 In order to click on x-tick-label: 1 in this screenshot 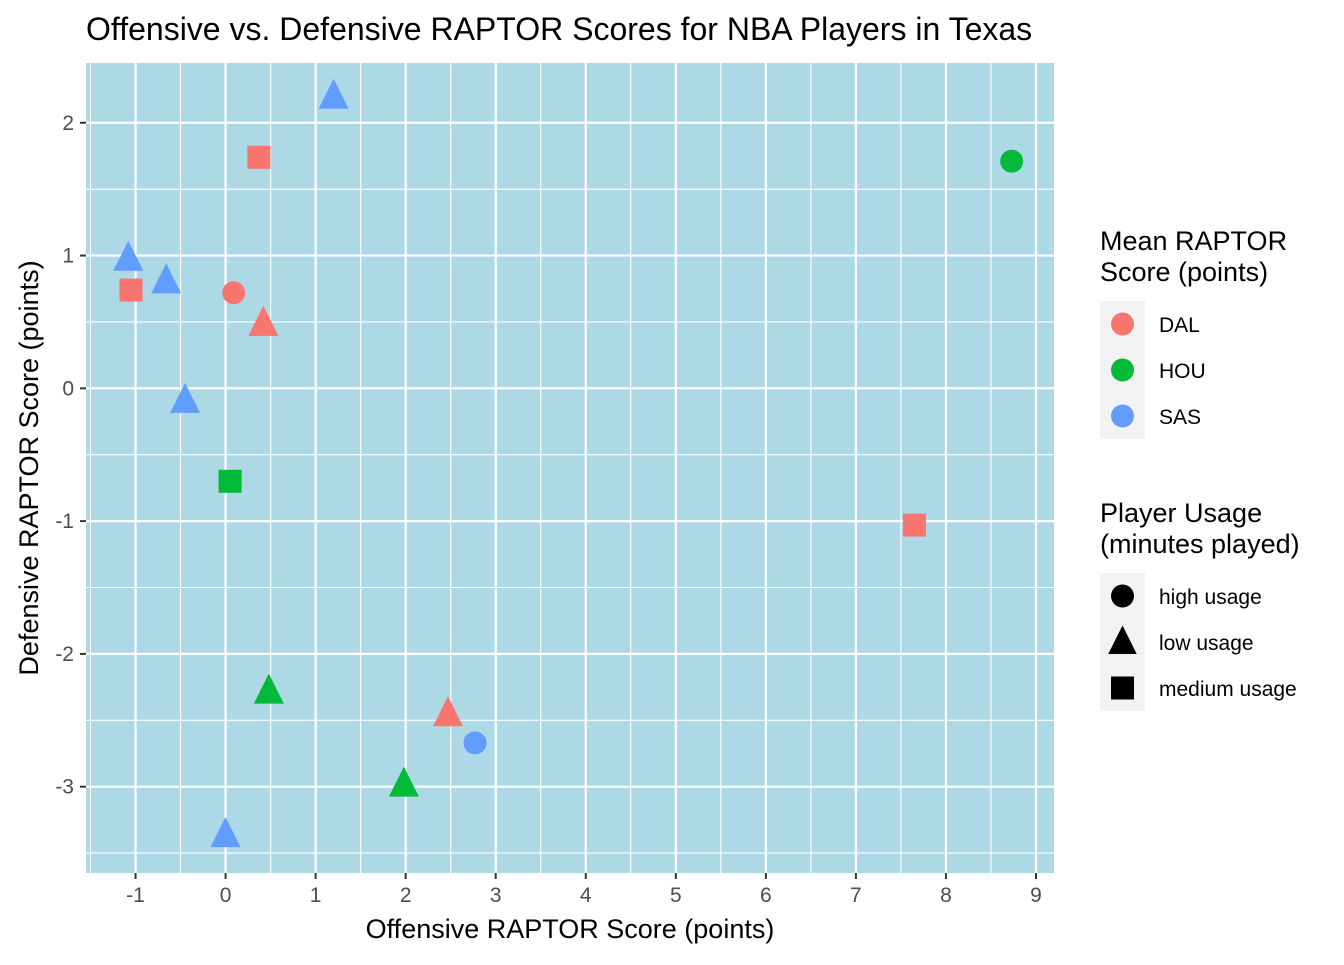, I will do `click(316, 895)`.